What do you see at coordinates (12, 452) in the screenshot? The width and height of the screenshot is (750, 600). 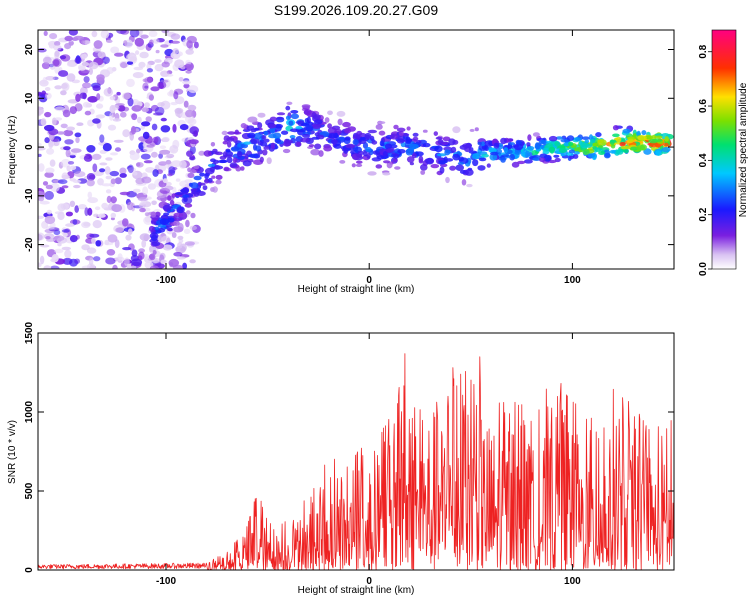 I see `snr-ylabel: SNR (10 * v/v)` at bounding box center [12, 452].